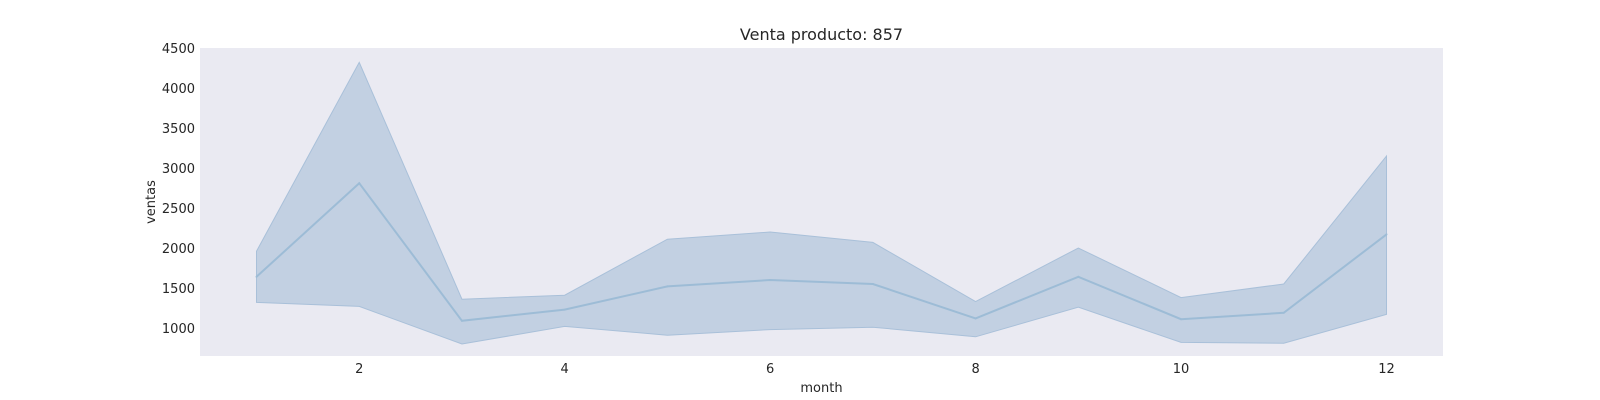 The height and width of the screenshot is (400, 1600). What do you see at coordinates (975, 369) in the screenshot?
I see `x-tick-label: 8` at bounding box center [975, 369].